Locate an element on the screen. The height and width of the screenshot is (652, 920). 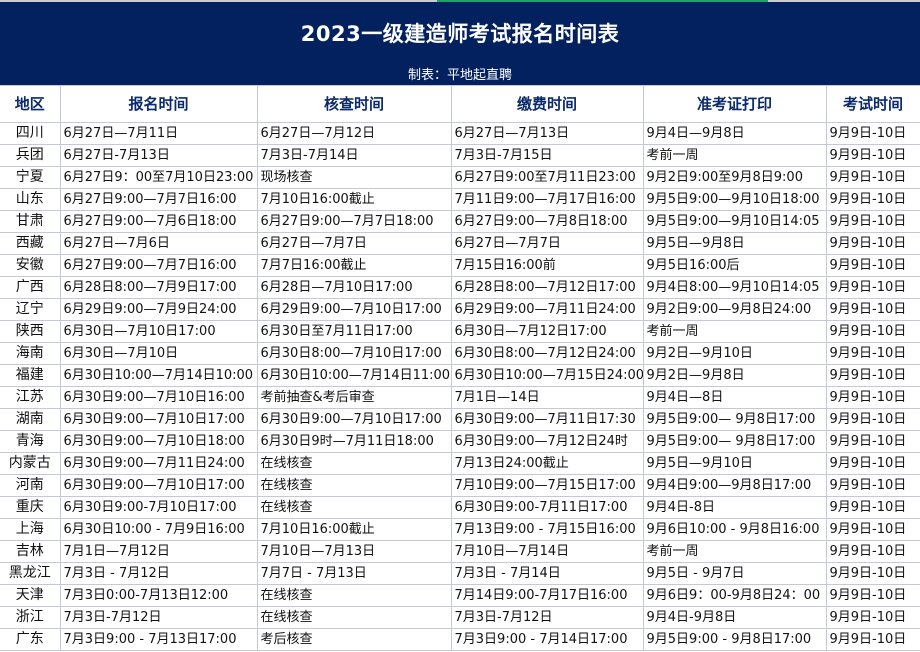
cell-admission-ticket-print: 考前一周 is located at coordinates (734, 551).